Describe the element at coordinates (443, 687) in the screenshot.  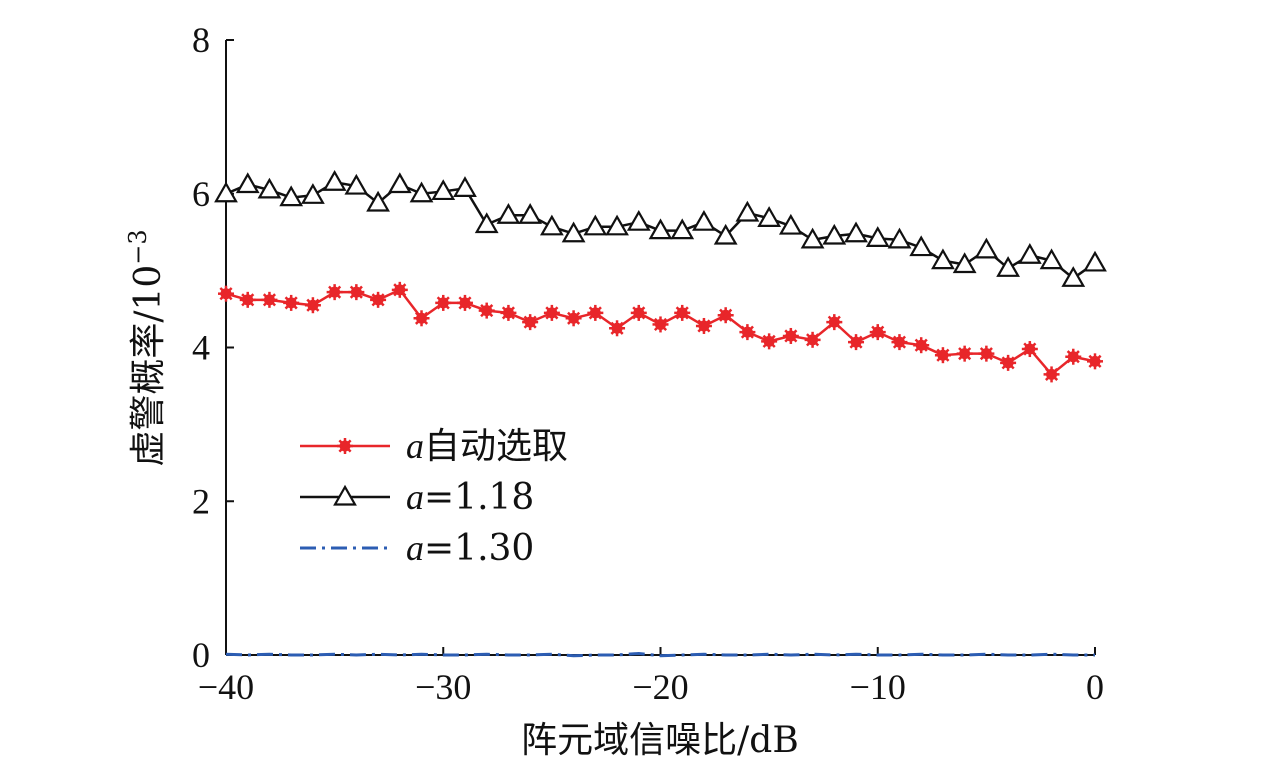
I see `x-tick-label: −30` at that location.